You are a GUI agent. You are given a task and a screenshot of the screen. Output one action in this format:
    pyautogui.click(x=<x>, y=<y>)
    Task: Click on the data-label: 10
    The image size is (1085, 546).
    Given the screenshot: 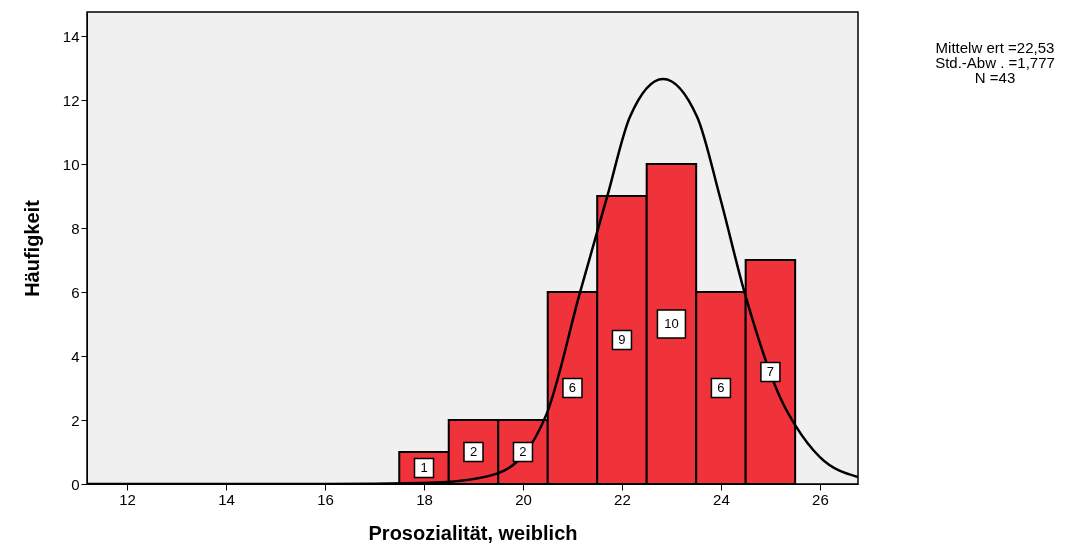 What is the action you would take?
    pyautogui.click(x=671, y=323)
    